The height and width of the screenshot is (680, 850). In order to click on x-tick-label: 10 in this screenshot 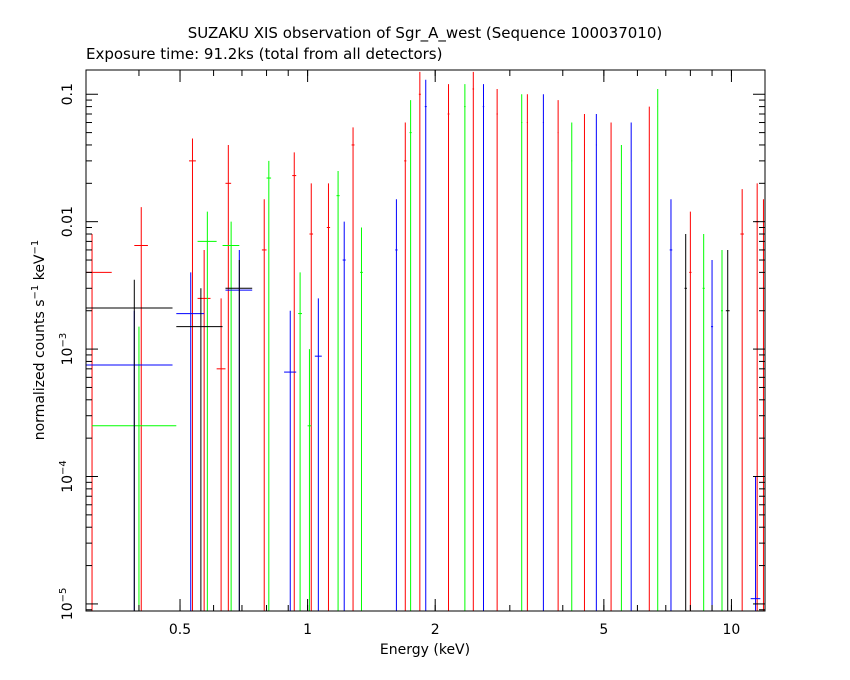, I will do `click(732, 630)`.